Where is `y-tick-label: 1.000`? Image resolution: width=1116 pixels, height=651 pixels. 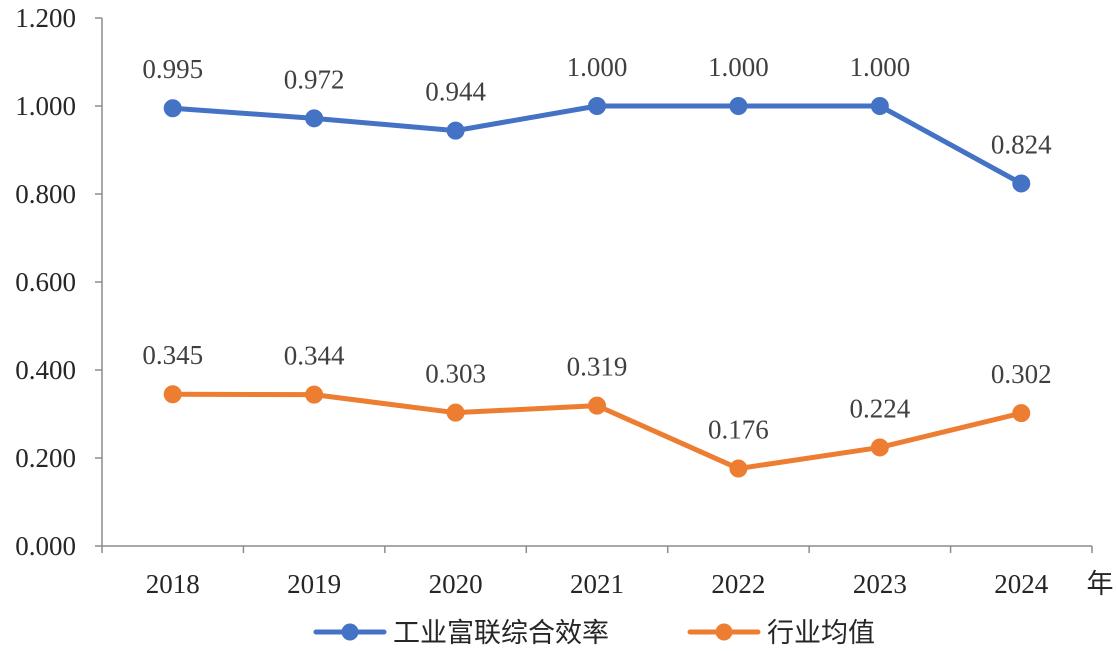
y-tick-label: 1.000 is located at coordinates (45, 106).